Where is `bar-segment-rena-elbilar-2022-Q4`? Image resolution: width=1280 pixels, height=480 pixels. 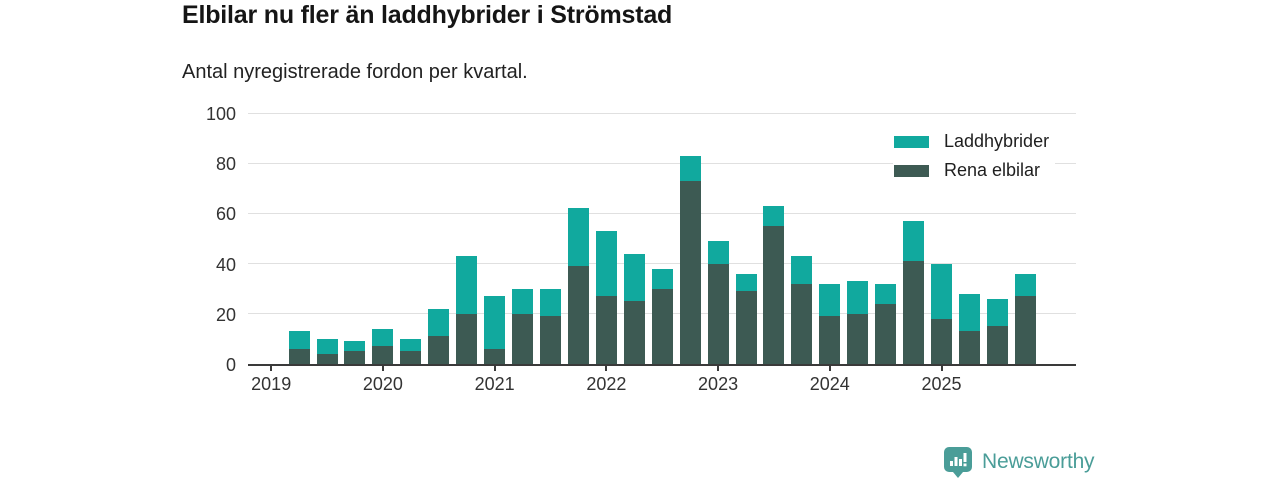 bar-segment-rena-elbilar-2022-Q4 is located at coordinates (690, 272).